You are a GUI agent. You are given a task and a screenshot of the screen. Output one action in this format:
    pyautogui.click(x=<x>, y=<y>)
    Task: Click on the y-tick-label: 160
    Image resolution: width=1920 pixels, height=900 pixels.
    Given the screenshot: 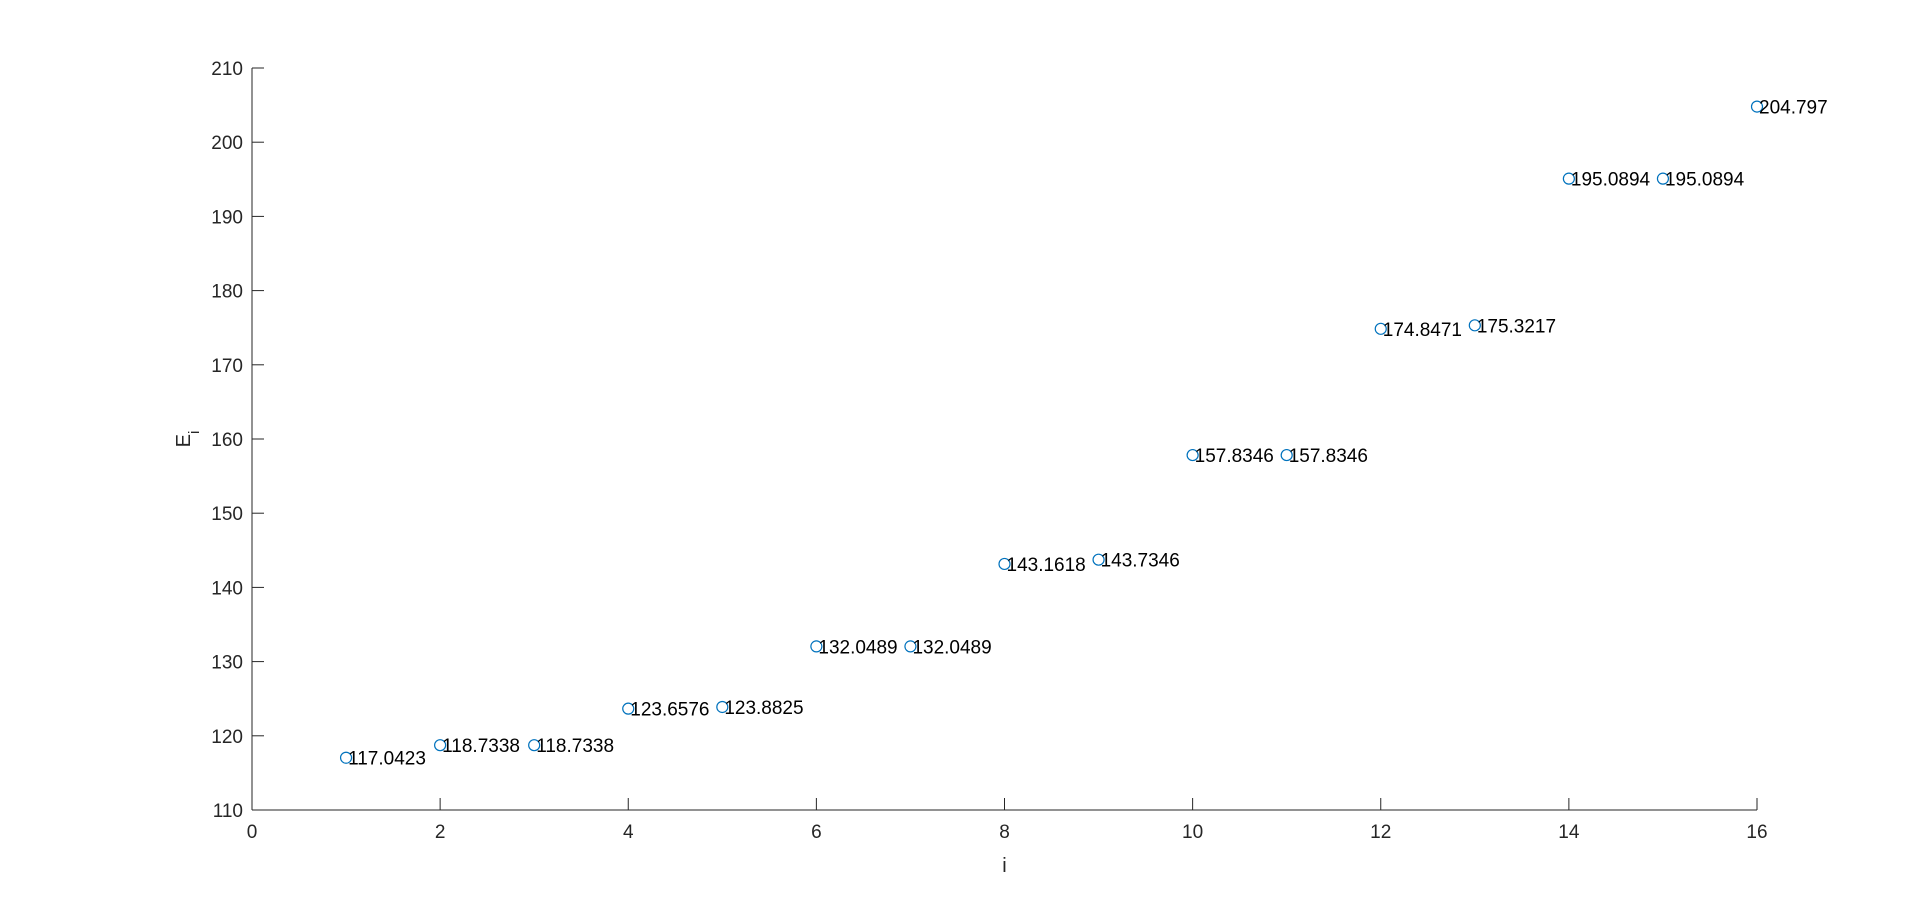 What is the action you would take?
    pyautogui.click(x=227, y=440)
    